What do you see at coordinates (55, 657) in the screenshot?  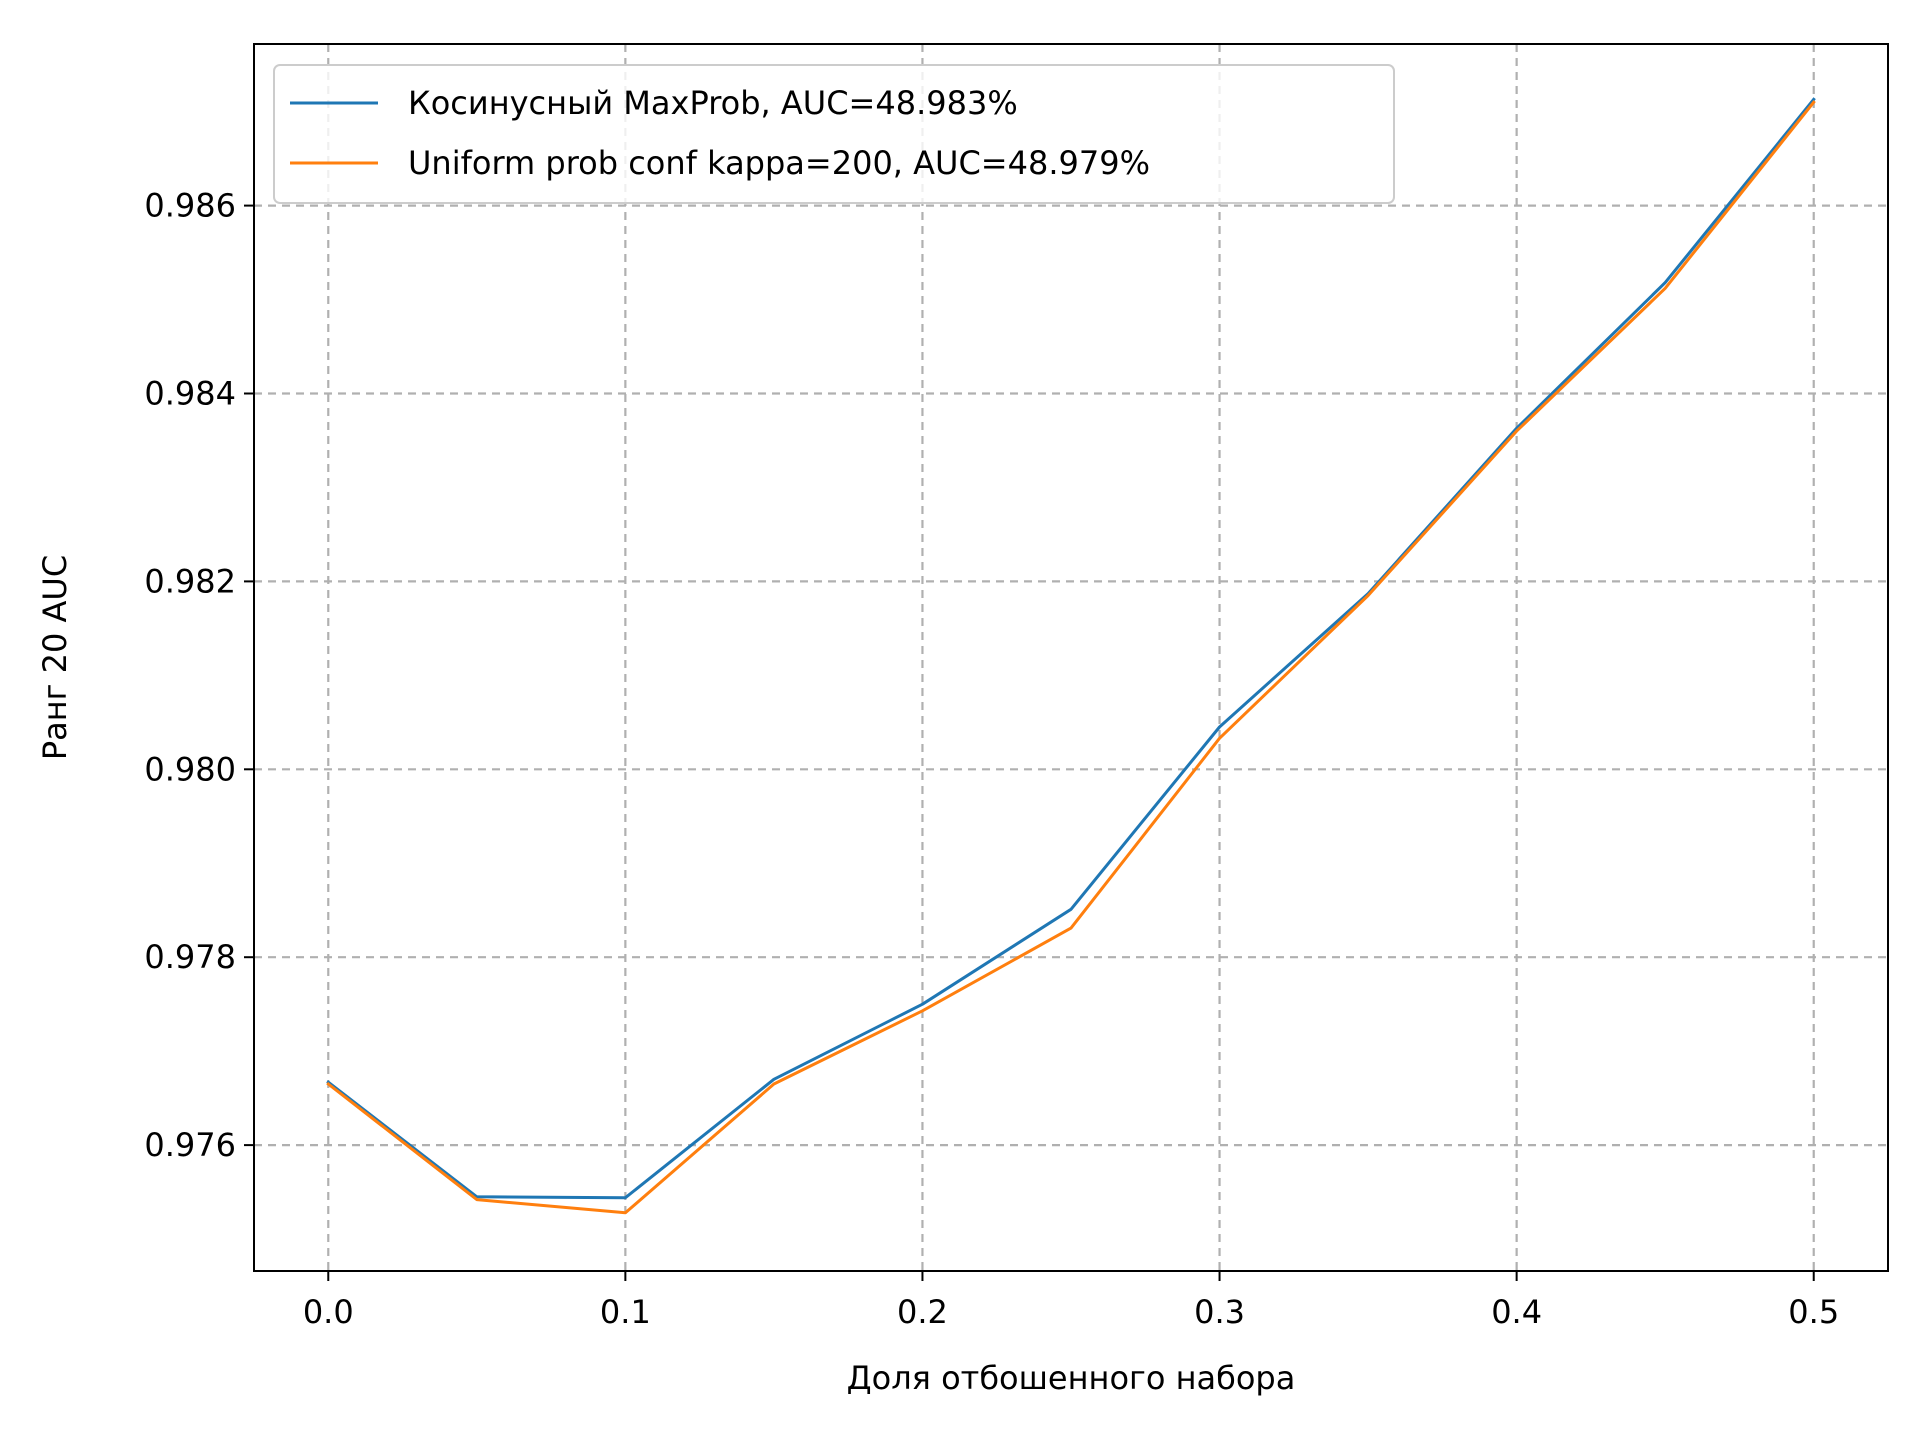 I see `y-axis-label: Ранг 20 AUC` at bounding box center [55, 657].